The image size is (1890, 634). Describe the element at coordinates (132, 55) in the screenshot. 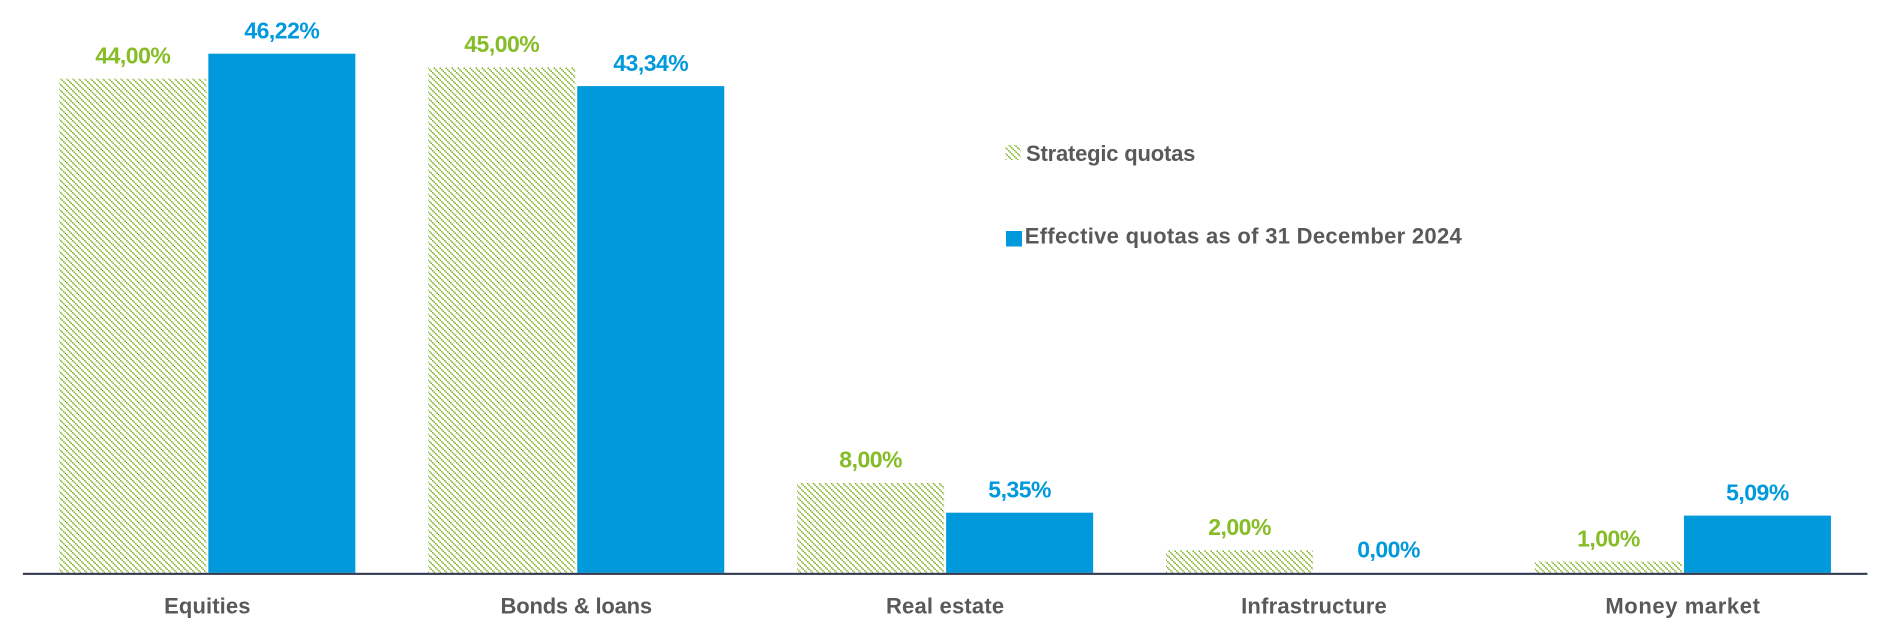

I see `svg-text: 44,00%` at that location.